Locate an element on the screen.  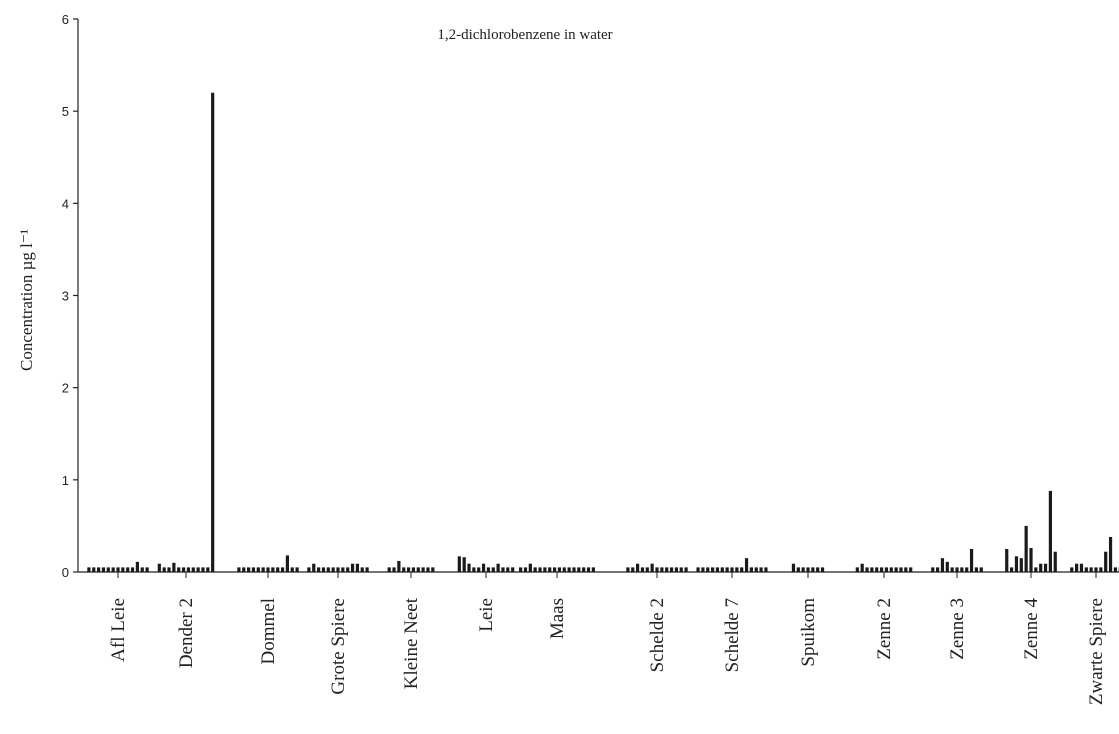
category-label: Leie is located at coordinates (486, 615).